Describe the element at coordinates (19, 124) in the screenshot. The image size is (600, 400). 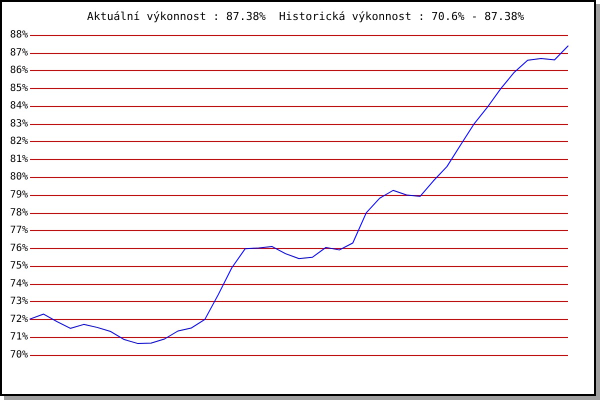
I see `y-tick-label: 83%` at that location.